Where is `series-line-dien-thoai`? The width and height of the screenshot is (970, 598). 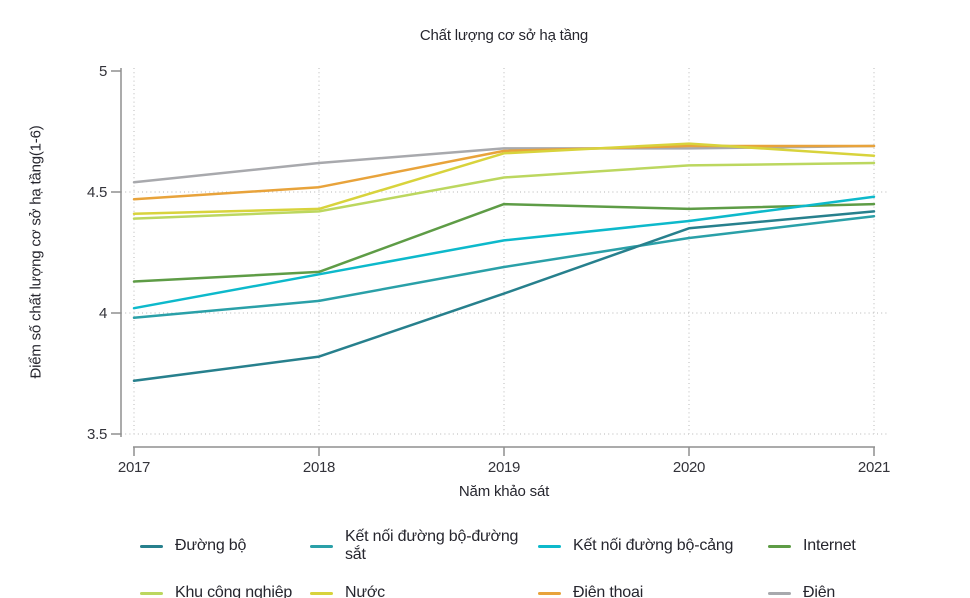
series-line-dien-thoai is located at coordinates (504, 172).